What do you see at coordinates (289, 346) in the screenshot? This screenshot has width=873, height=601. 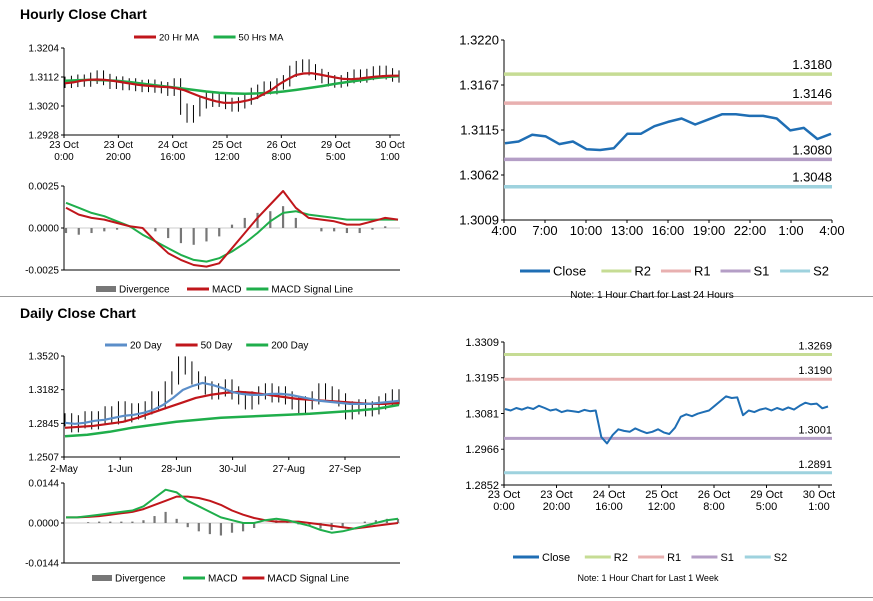 I see `daily-price-legend-label: 200 Day` at bounding box center [289, 346].